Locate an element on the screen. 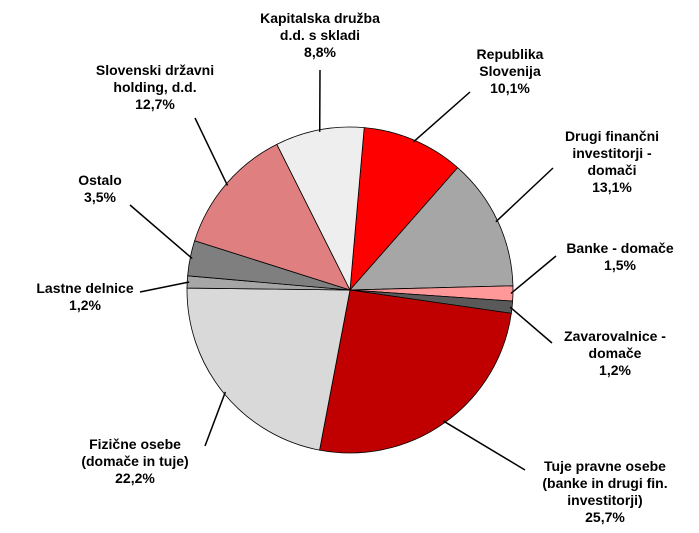 The image size is (699, 533). value-label: 22,2% is located at coordinates (135, 478).